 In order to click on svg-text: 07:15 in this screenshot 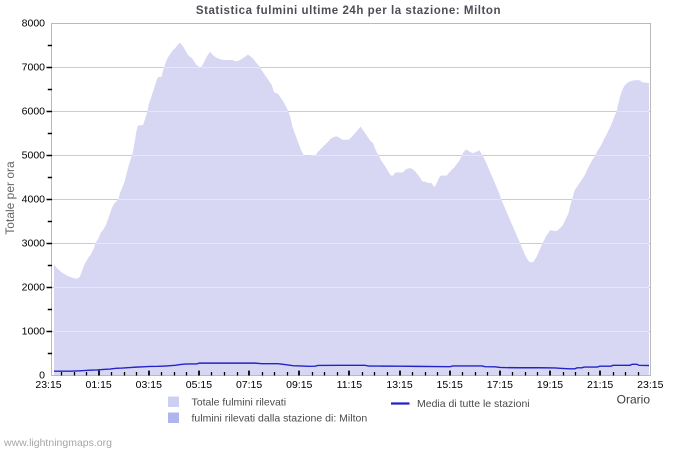, I will do `click(249, 385)`.